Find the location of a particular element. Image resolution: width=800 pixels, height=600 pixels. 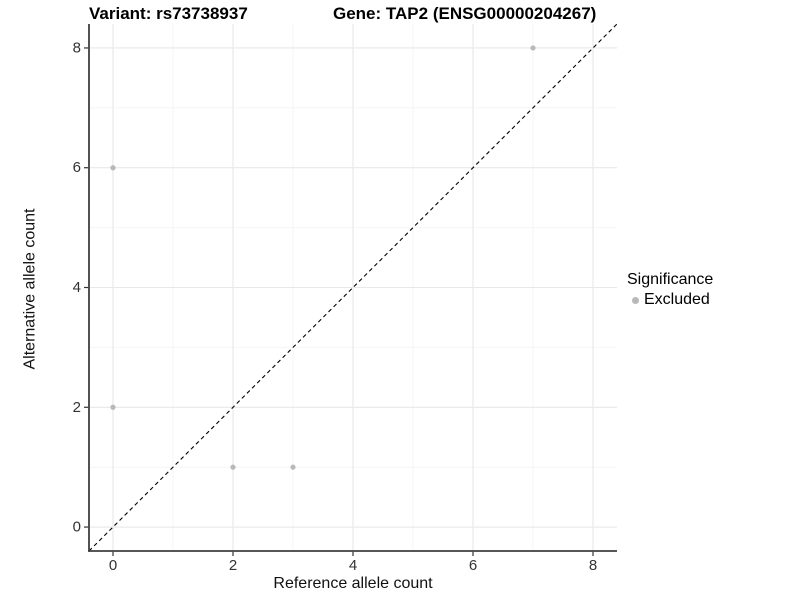

gene-title: Gene: TAP2 (ENSG00000204267) is located at coordinates (465, 13).